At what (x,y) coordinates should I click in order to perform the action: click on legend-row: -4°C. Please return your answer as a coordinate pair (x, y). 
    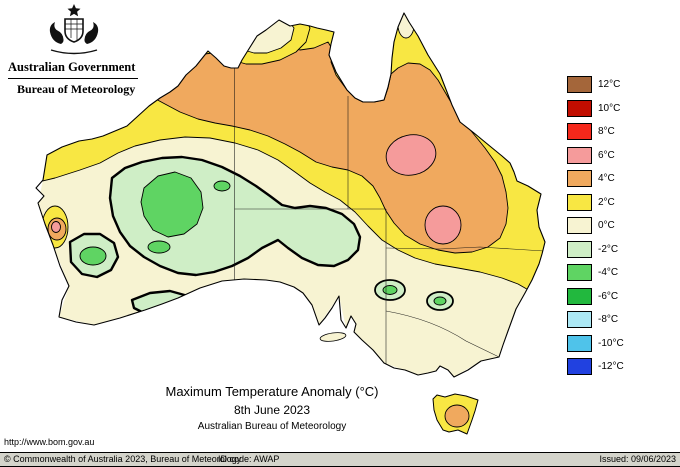
    Looking at the image, I should click on (595, 273).